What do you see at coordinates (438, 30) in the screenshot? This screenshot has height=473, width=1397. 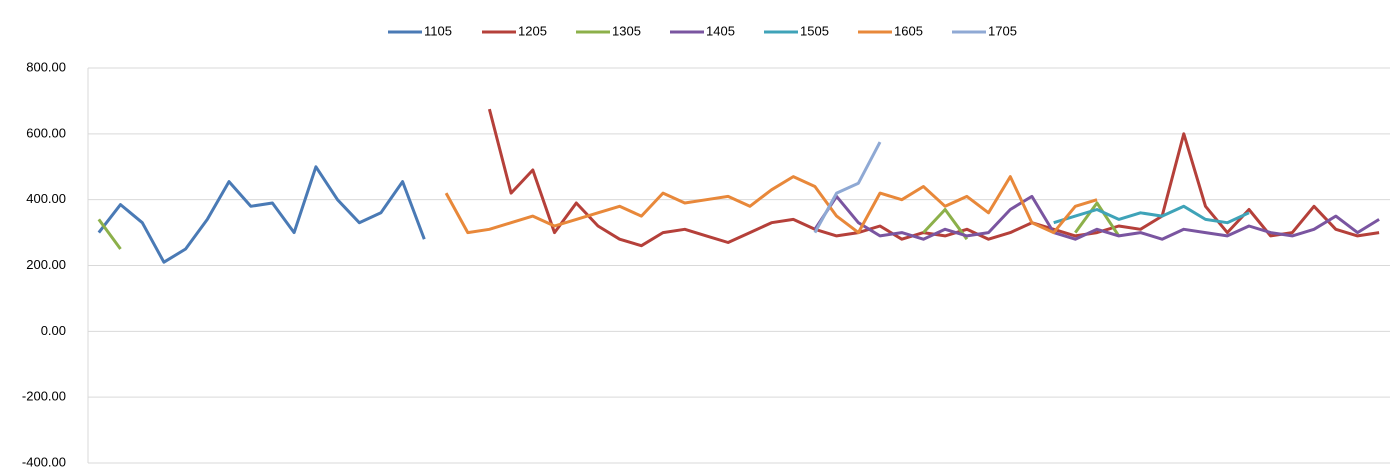 I see `legend-label: 1105` at bounding box center [438, 30].